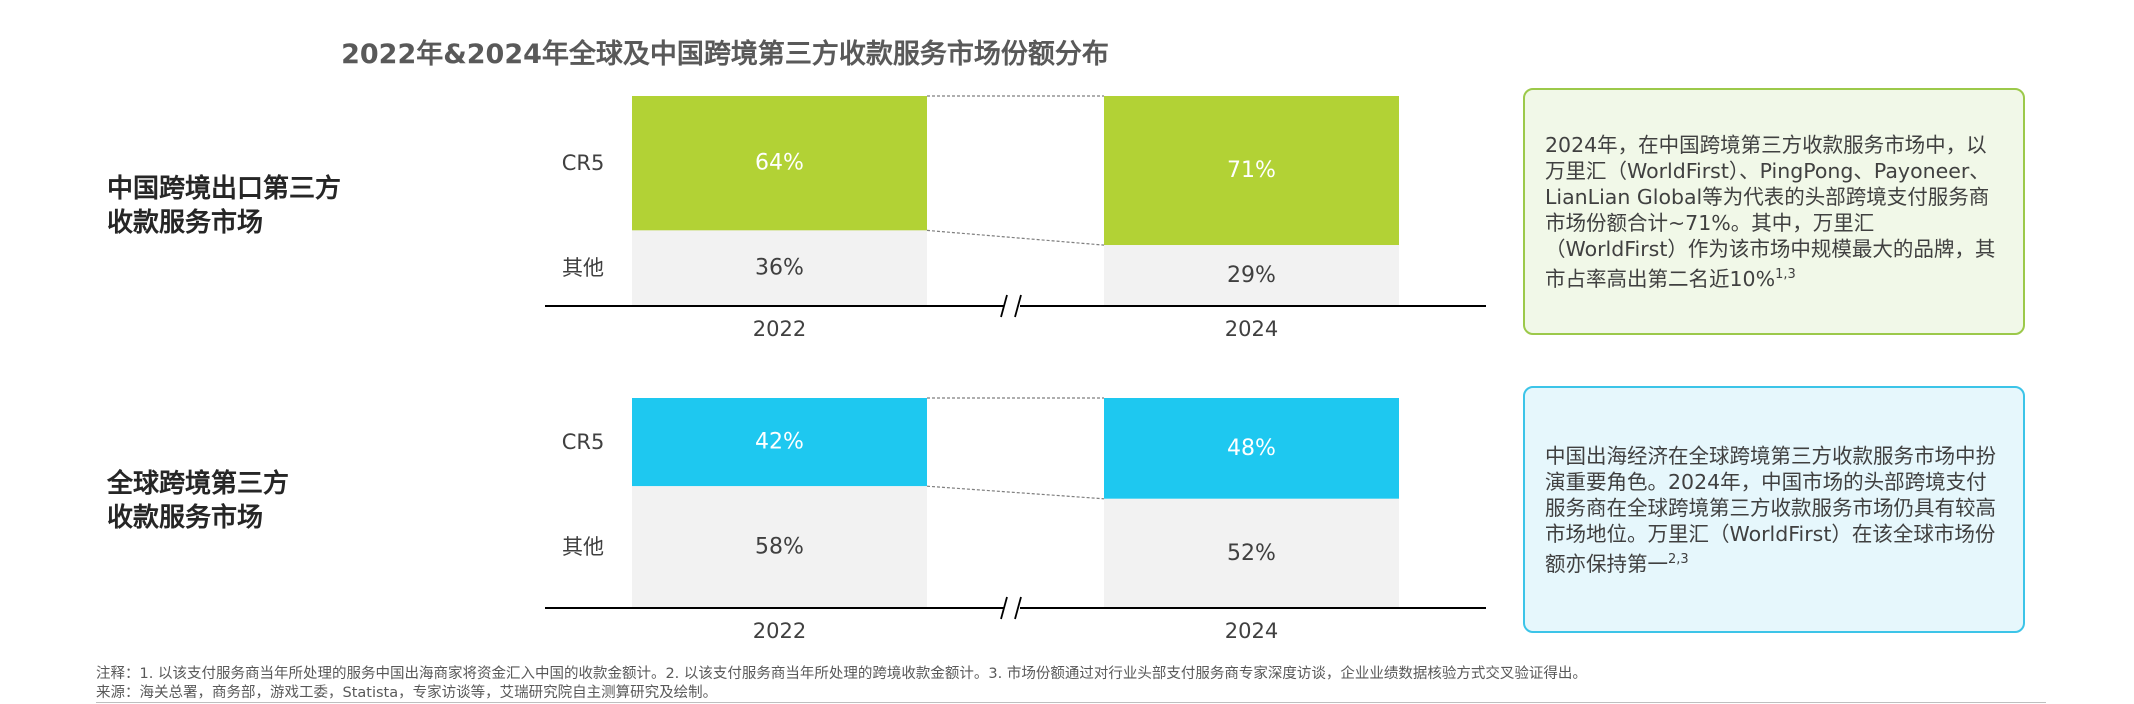 The width and height of the screenshot is (2134, 704). I want to click on label-other-2024: 52%, so click(1251, 553).